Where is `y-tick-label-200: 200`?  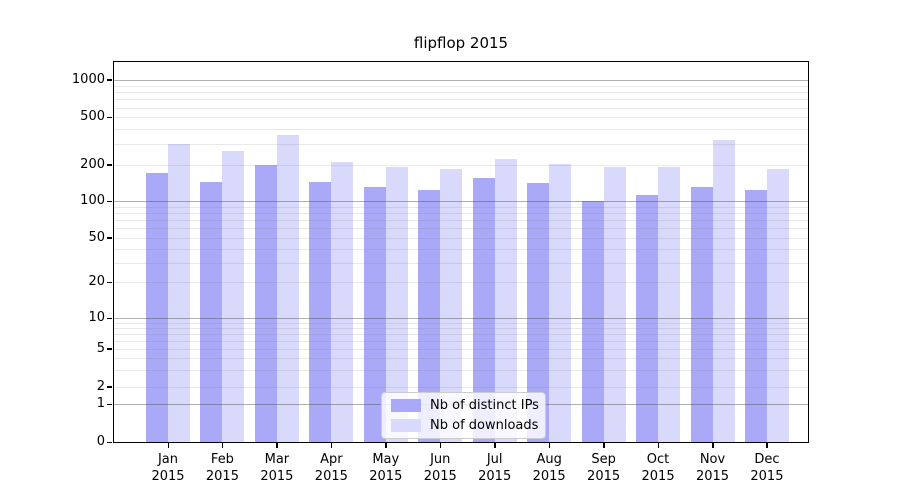 y-tick-label-200: 200 is located at coordinates (92, 164).